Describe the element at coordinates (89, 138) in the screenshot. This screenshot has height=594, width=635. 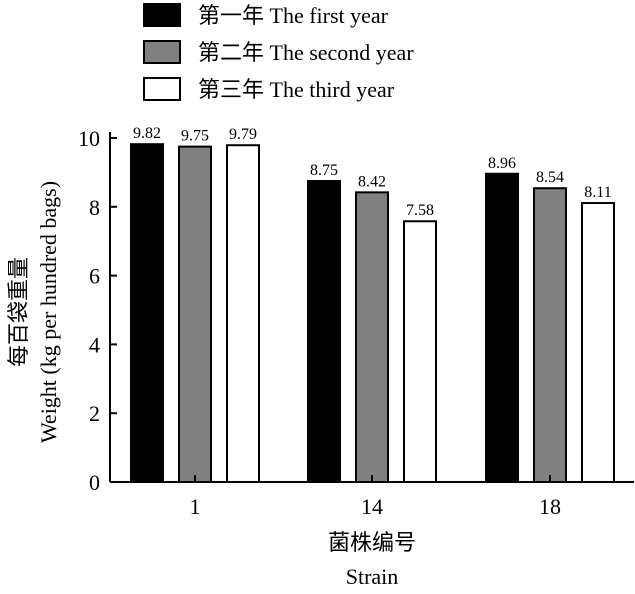
I see `y-tick-label: 10` at that location.